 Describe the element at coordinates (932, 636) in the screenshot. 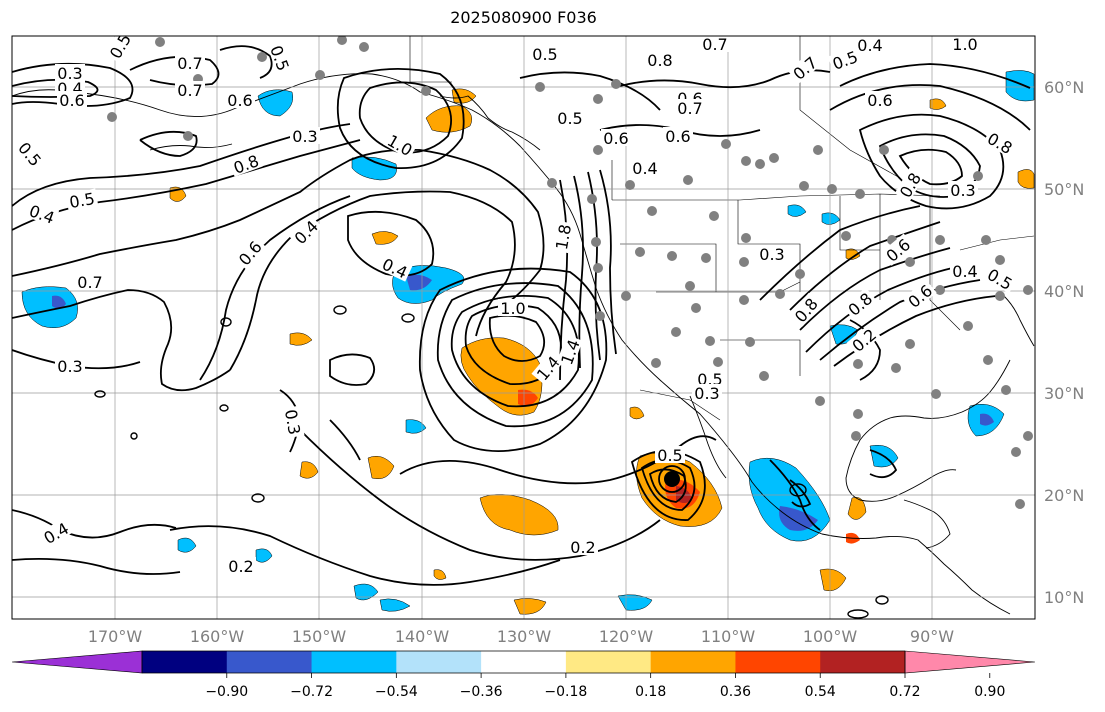

I see `longitude-label: 90°W` at that location.